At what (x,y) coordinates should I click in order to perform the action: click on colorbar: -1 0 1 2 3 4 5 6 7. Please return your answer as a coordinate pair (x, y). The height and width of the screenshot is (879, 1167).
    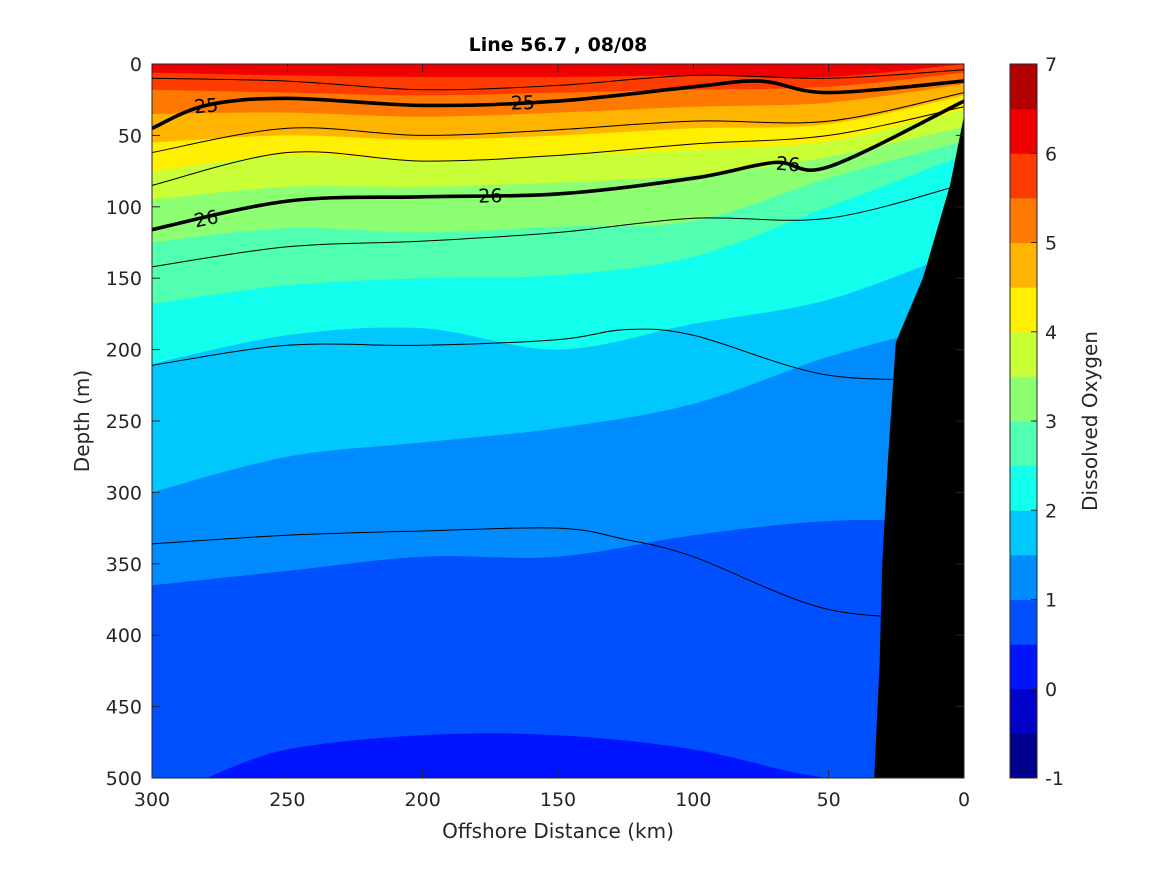
    Looking at the image, I should click on (1036, 422).